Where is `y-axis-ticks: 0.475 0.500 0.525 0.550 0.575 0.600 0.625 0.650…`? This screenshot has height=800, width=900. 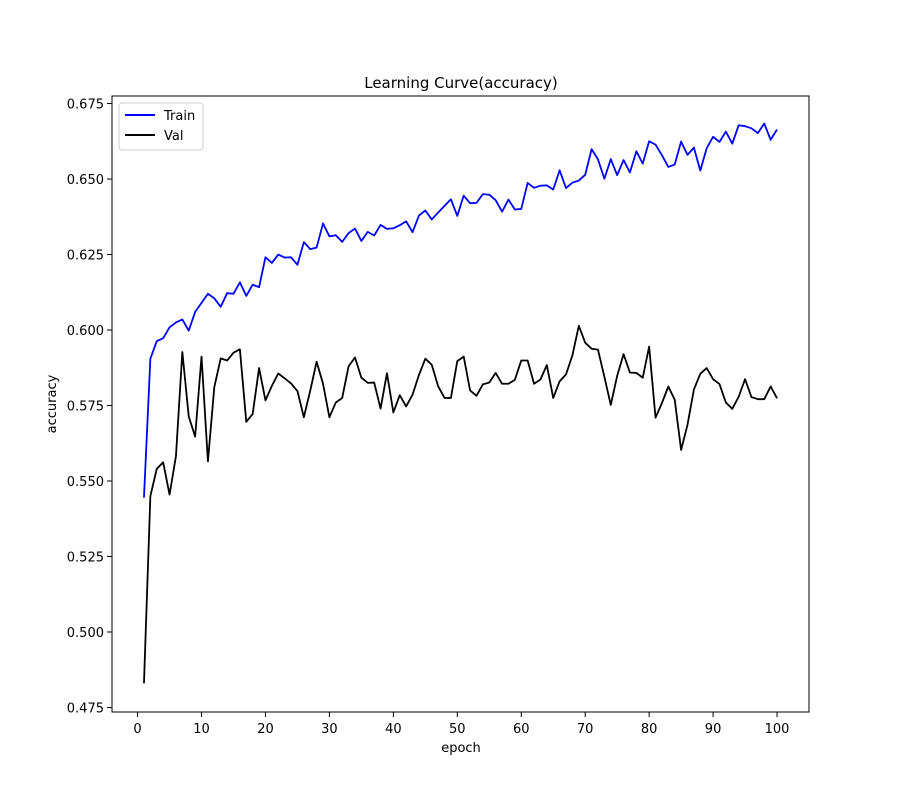
y-axis-ticks: 0.475 0.500 0.525 0.550 0.575 0.600 0.625 0.650… is located at coordinates (89, 407).